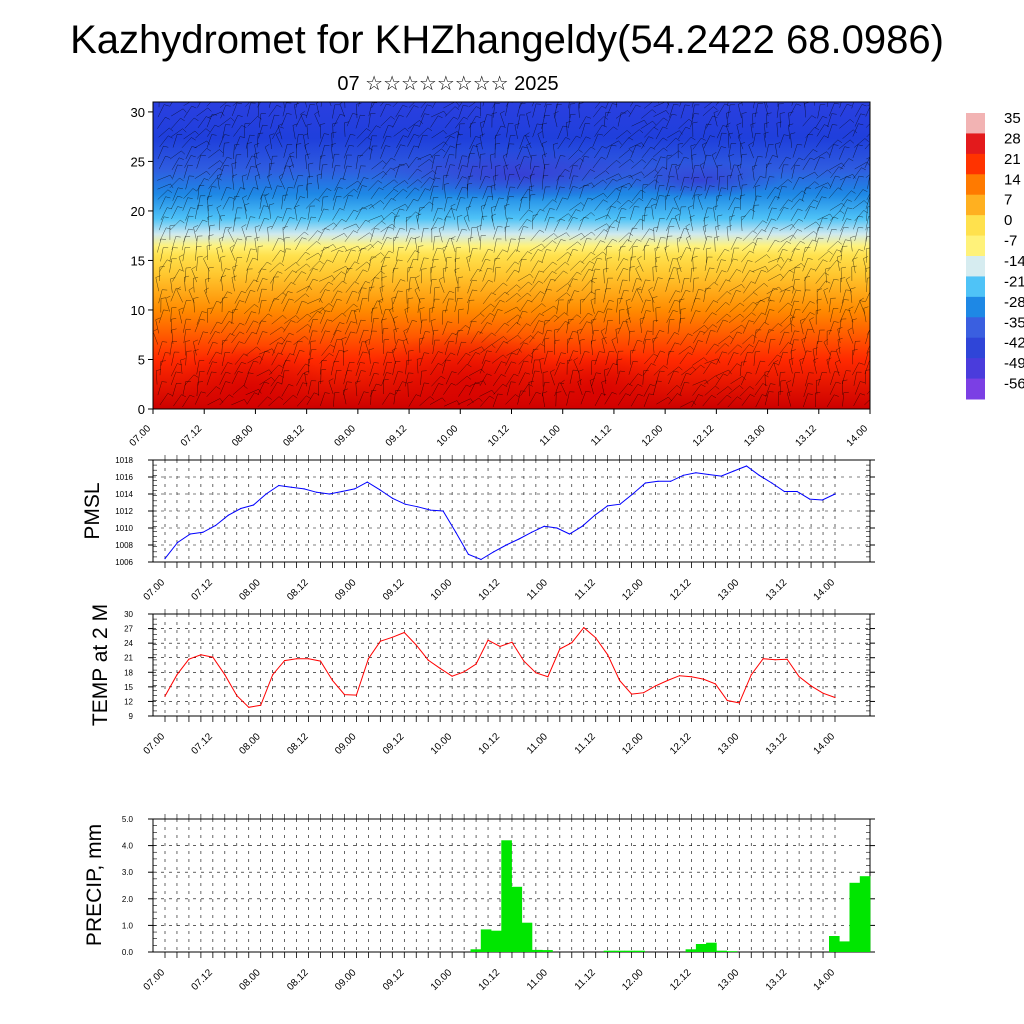 This screenshot has height=1024, width=1024. Describe the element at coordinates (138, 310) in the screenshot. I see `cs-ytick-label: 10` at that location.